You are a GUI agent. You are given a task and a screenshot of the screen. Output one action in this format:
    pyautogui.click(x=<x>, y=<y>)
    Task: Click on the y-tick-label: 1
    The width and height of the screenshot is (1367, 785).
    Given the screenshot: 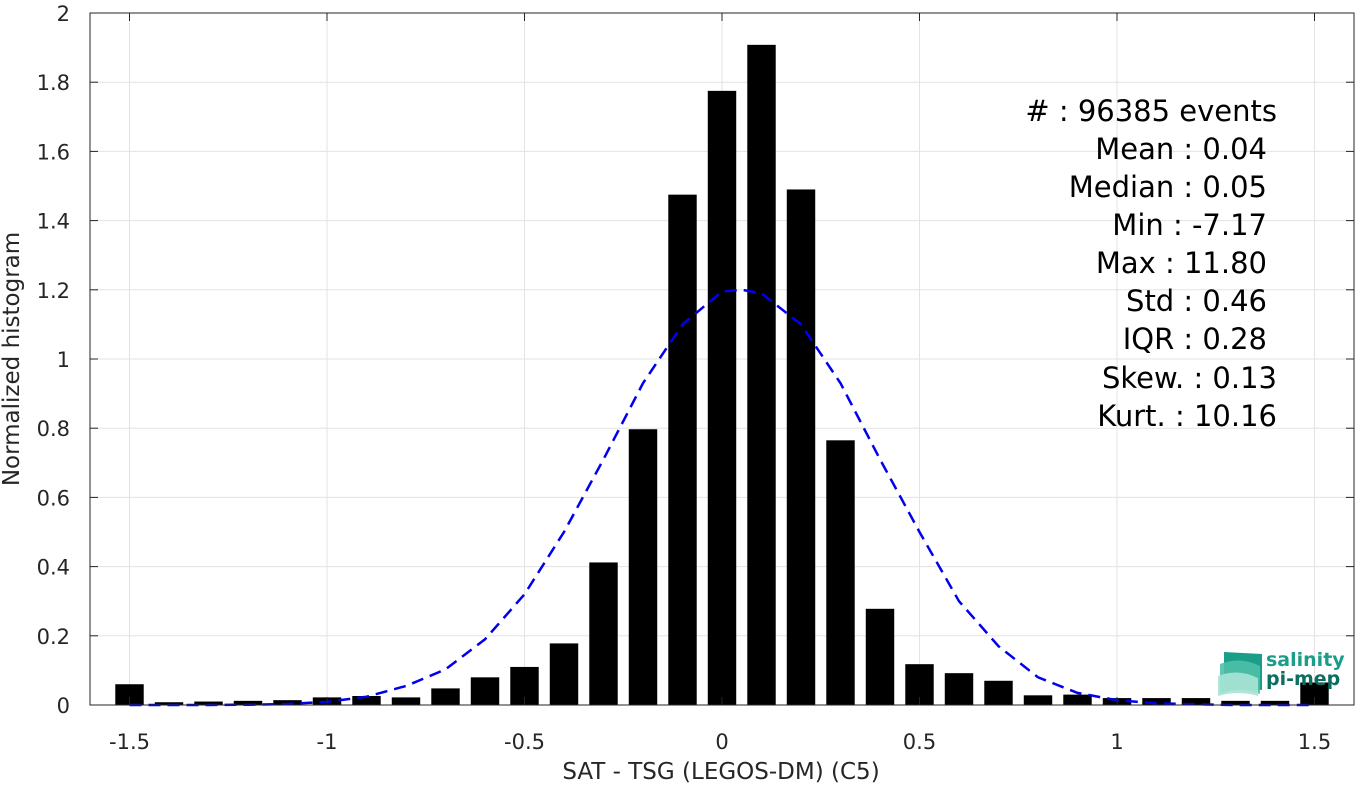 What is the action you would take?
    pyautogui.click(x=63, y=360)
    